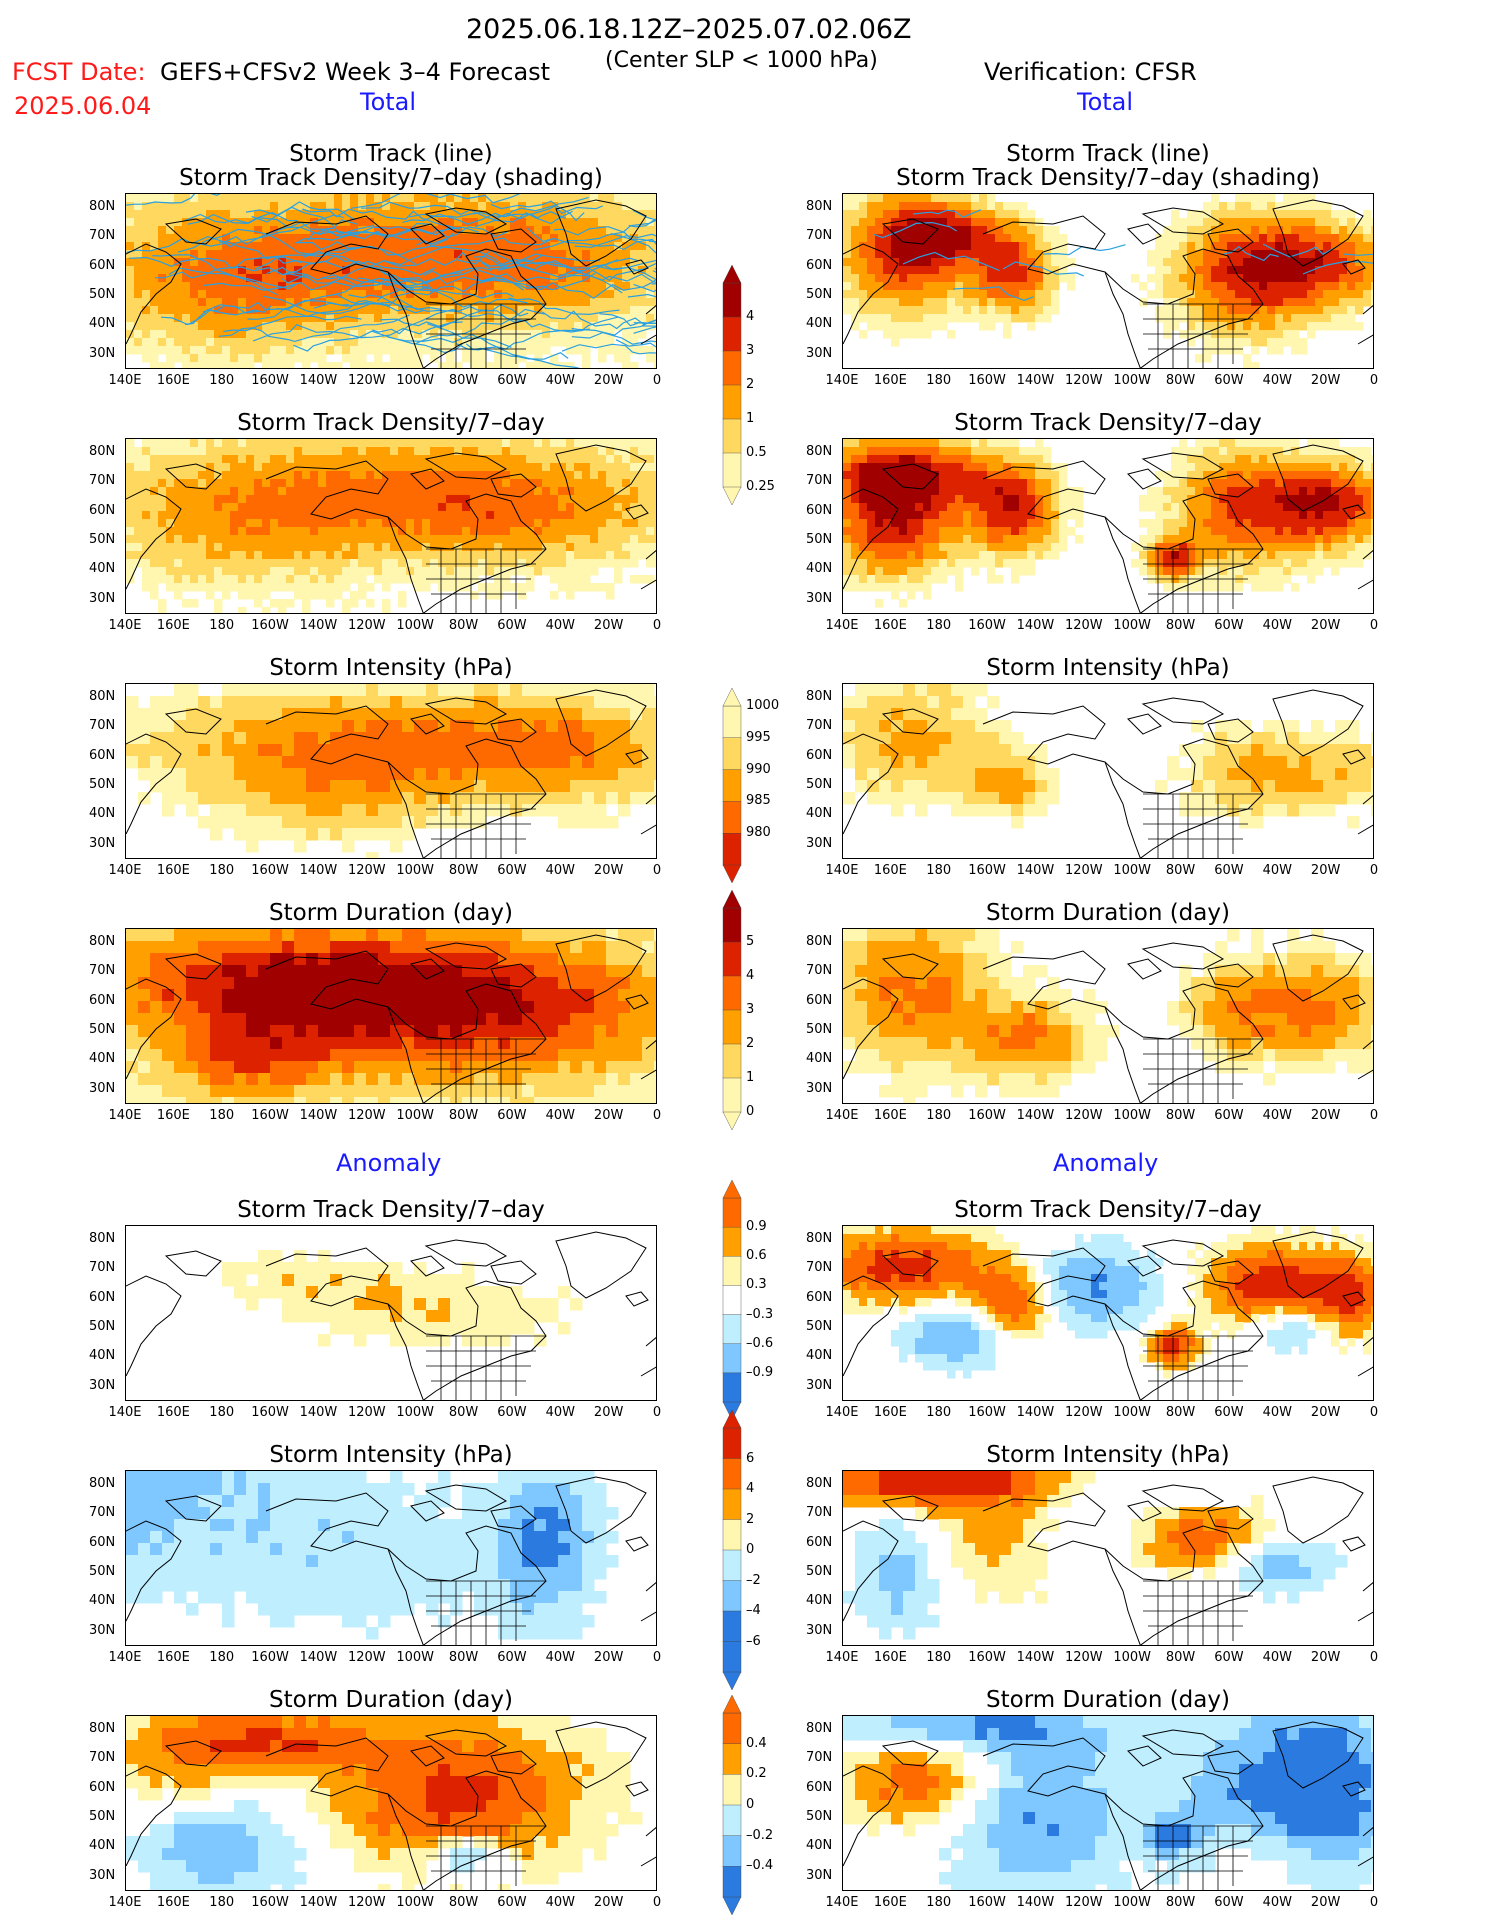  Describe the element at coordinates (318, 380) in the screenshot. I see `lon-tick-label: 140W` at that location.